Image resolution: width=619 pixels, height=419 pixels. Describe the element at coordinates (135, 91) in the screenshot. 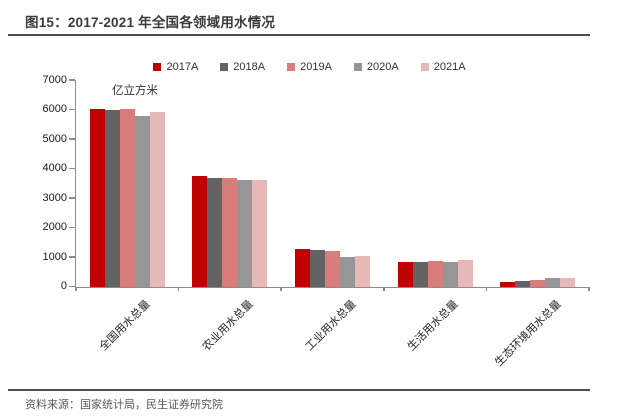

I see `y-axis-unit-label: 亿立方米` at that location.